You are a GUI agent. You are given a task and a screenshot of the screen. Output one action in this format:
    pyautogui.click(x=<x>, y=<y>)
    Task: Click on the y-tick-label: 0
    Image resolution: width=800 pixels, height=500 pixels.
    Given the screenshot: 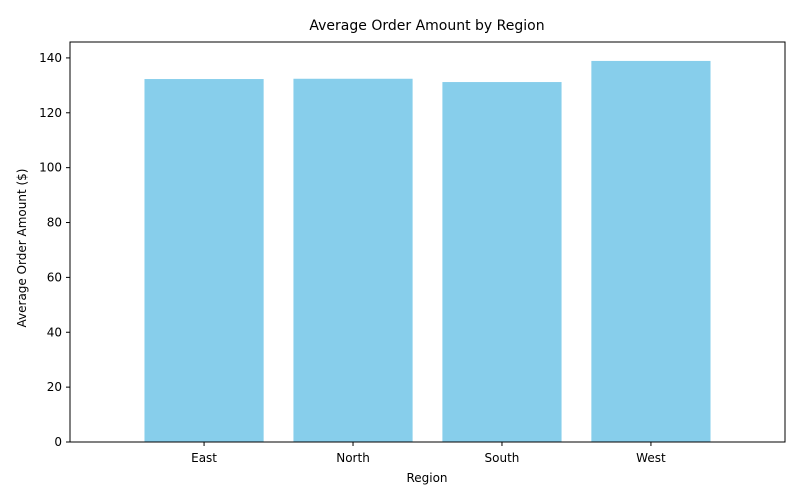 What is the action you would take?
    pyautogui.click(x=58, y=442)
    